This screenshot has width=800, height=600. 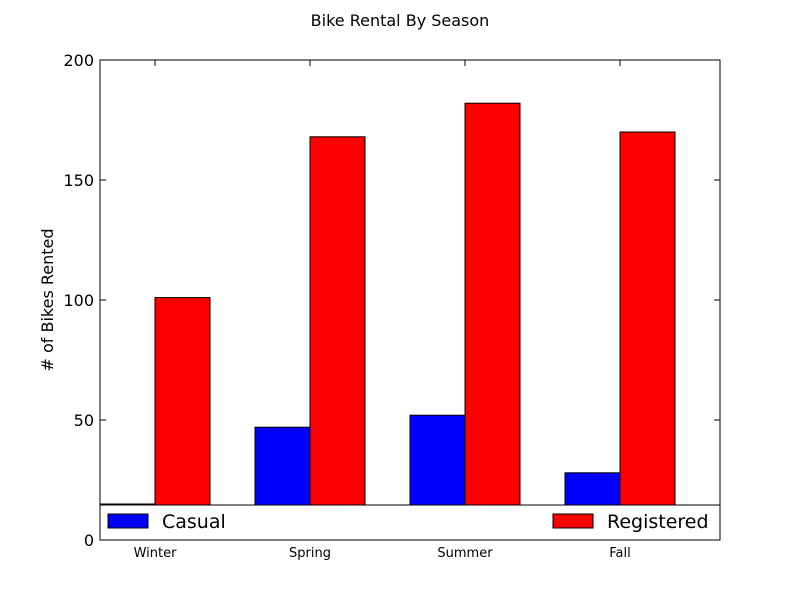 What do you see at coordinates (310, 553) in the screenshot?
I see `x-category-label-spring: Spring` at bounding box center [310, 553].